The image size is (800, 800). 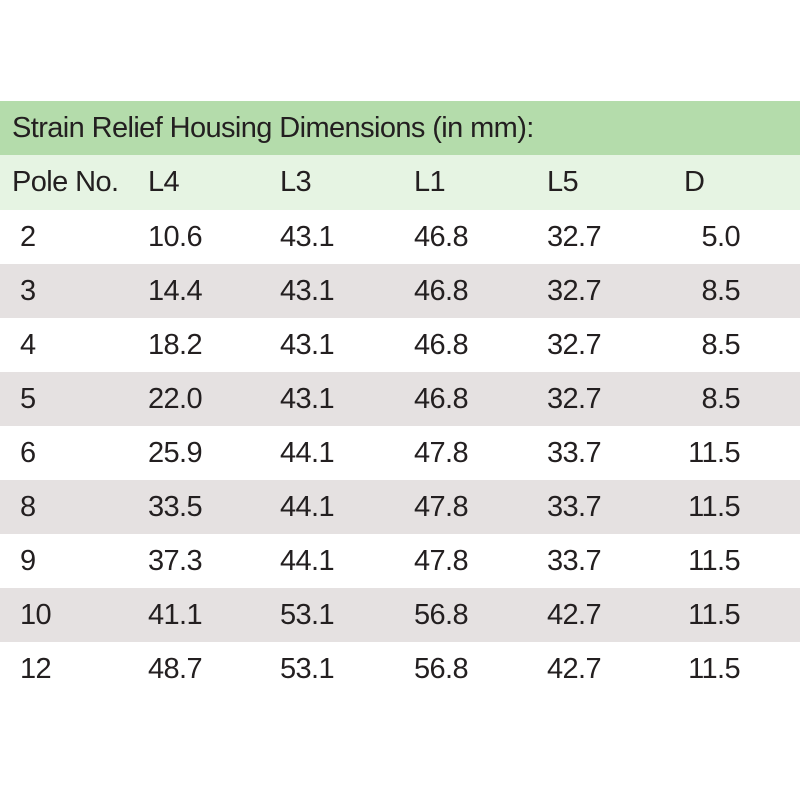 I want to click on table-row: 4 18.2 43.1 46.8 32.7 8.5, so click(x=400, y=345).